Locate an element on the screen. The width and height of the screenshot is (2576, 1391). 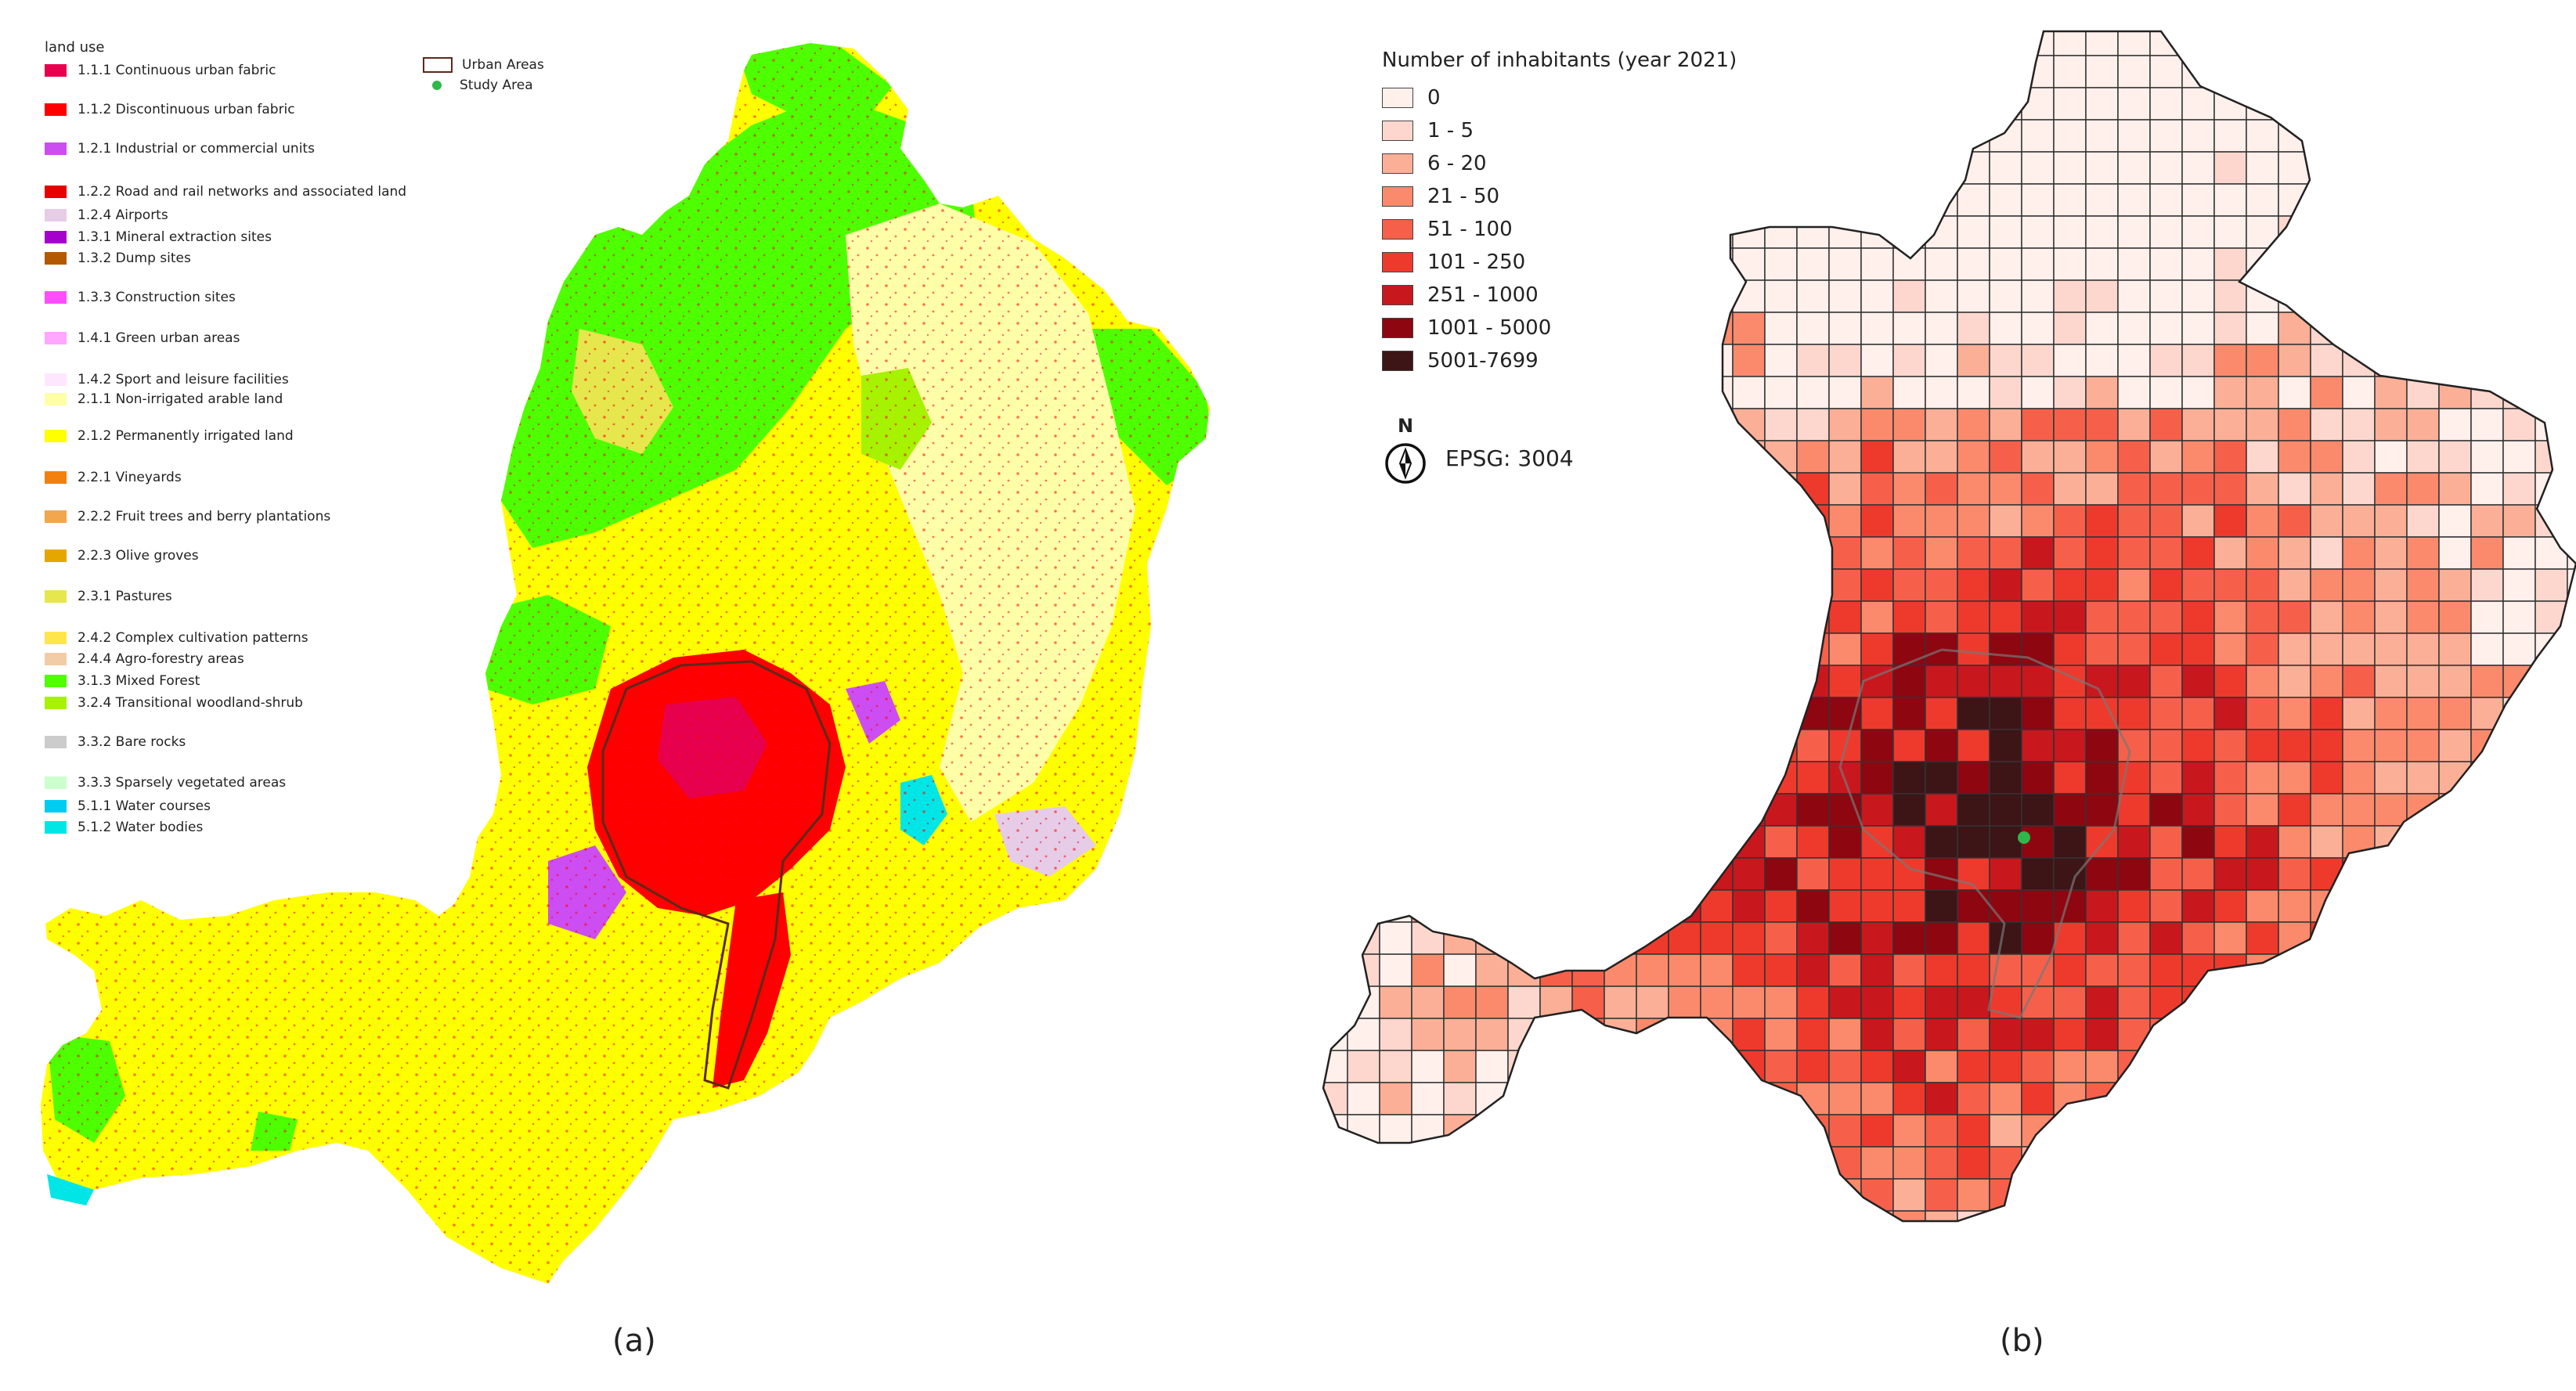
legend-item-land-use: 1.1.2 Discontinuous urban fabric is located at coordinates (170, 109).